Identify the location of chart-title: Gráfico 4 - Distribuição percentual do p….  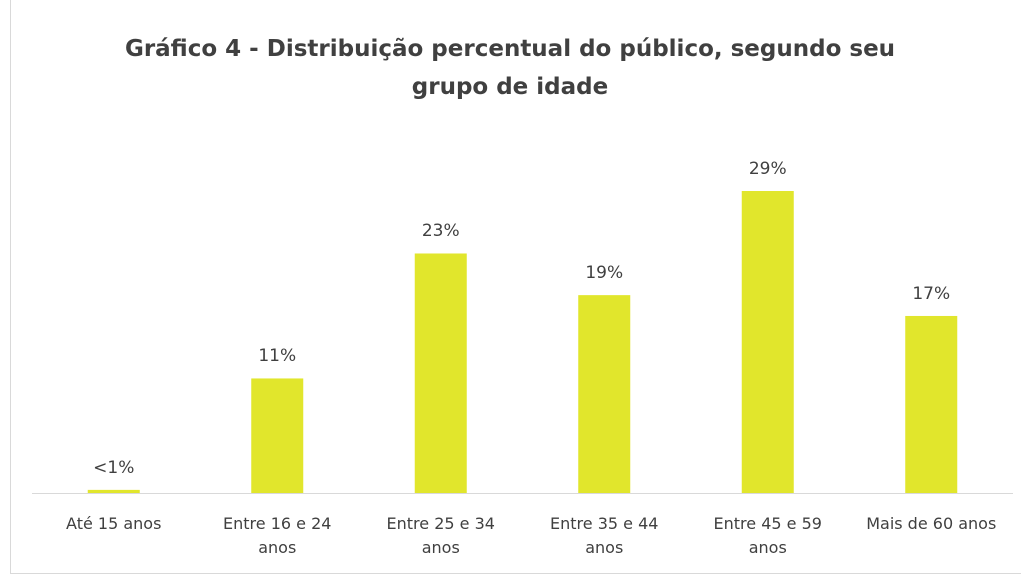
(510, 68).